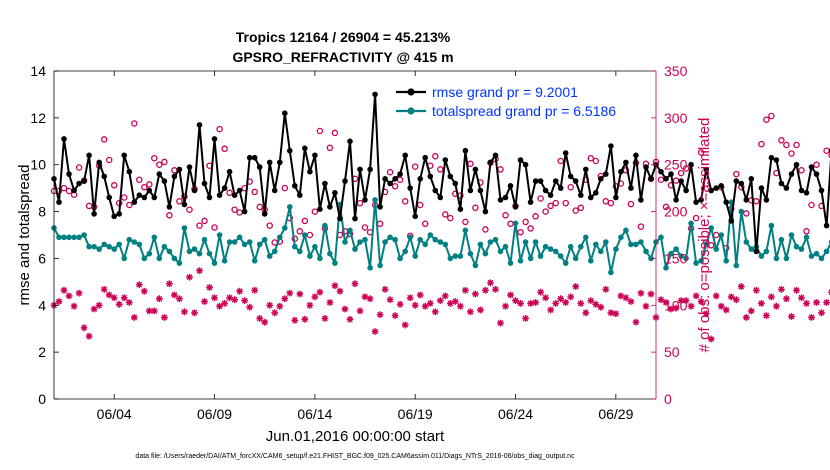 The height and width of the screenshot is (470, 830). Describe the element at coordinates (42, 305) in the screenshot. I see `y-tick-label: 4` at that location.